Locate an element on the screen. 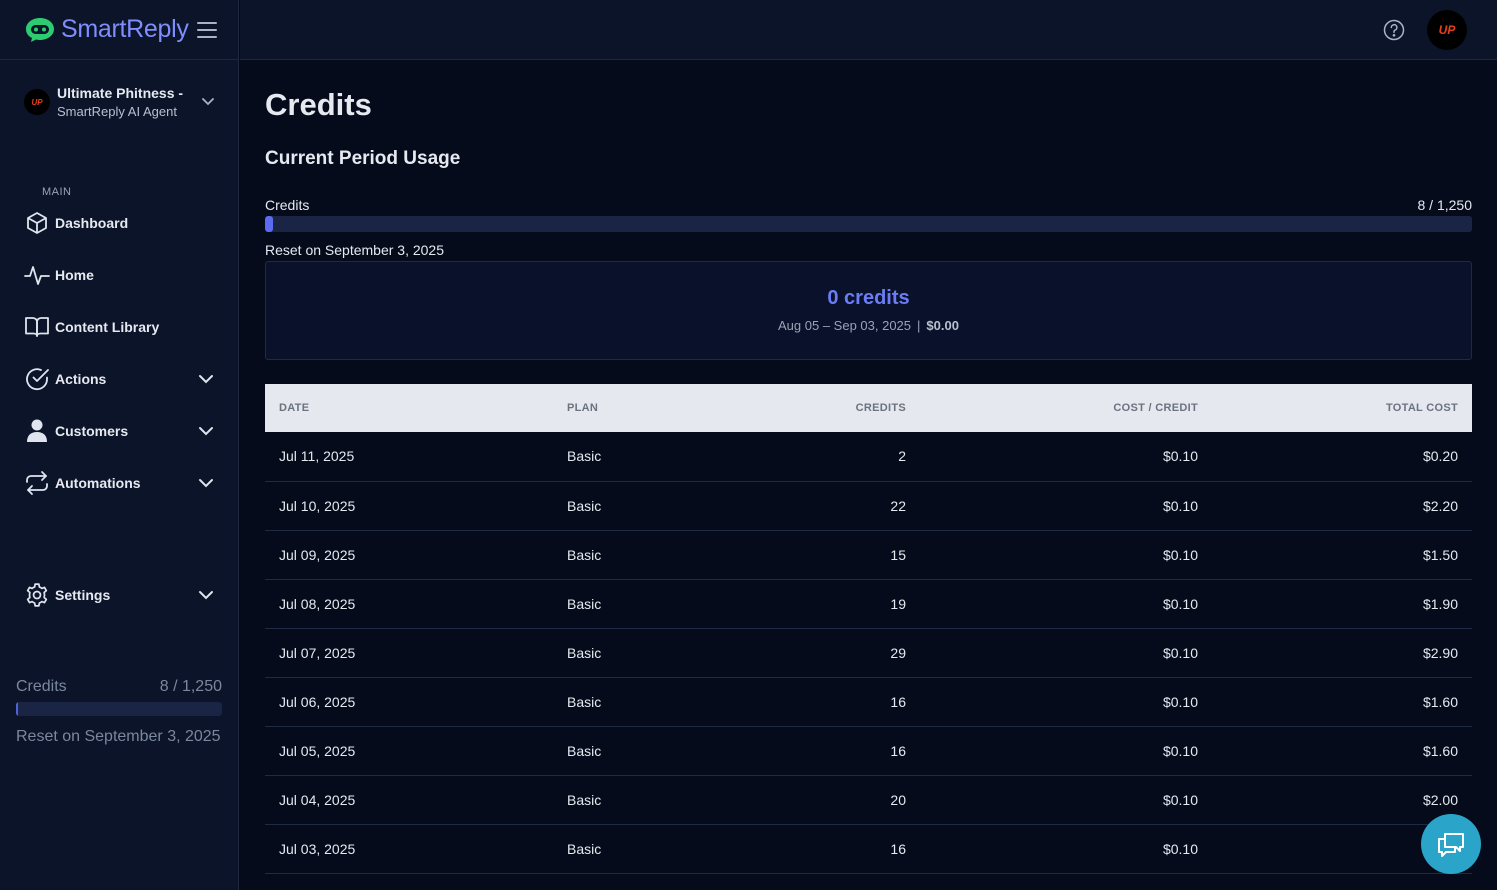 The image size is (1497, 890). sidebar-item-settings: Settings is located at coordinates (119, 595).